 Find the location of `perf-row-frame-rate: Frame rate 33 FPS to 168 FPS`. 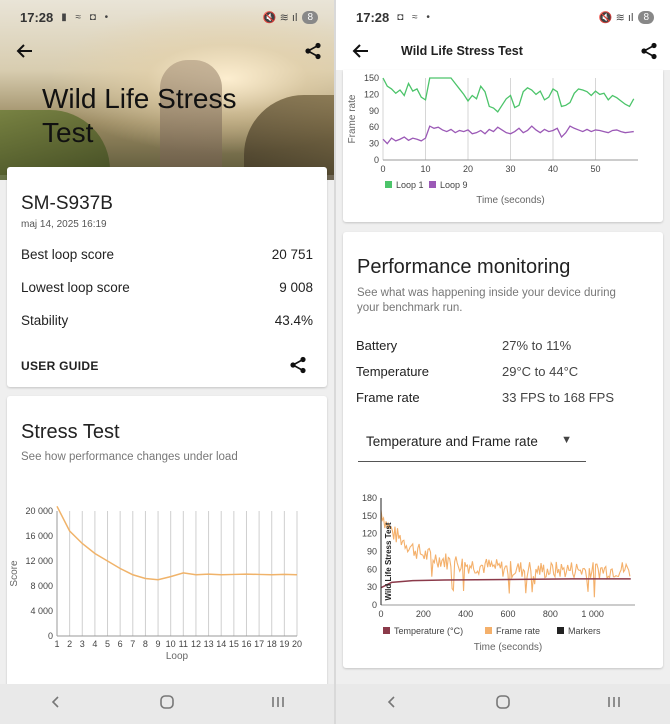

perf-row-frame-rate: Frame rate 33 FPS to 168 FPS is located at coordinates (485, 397).